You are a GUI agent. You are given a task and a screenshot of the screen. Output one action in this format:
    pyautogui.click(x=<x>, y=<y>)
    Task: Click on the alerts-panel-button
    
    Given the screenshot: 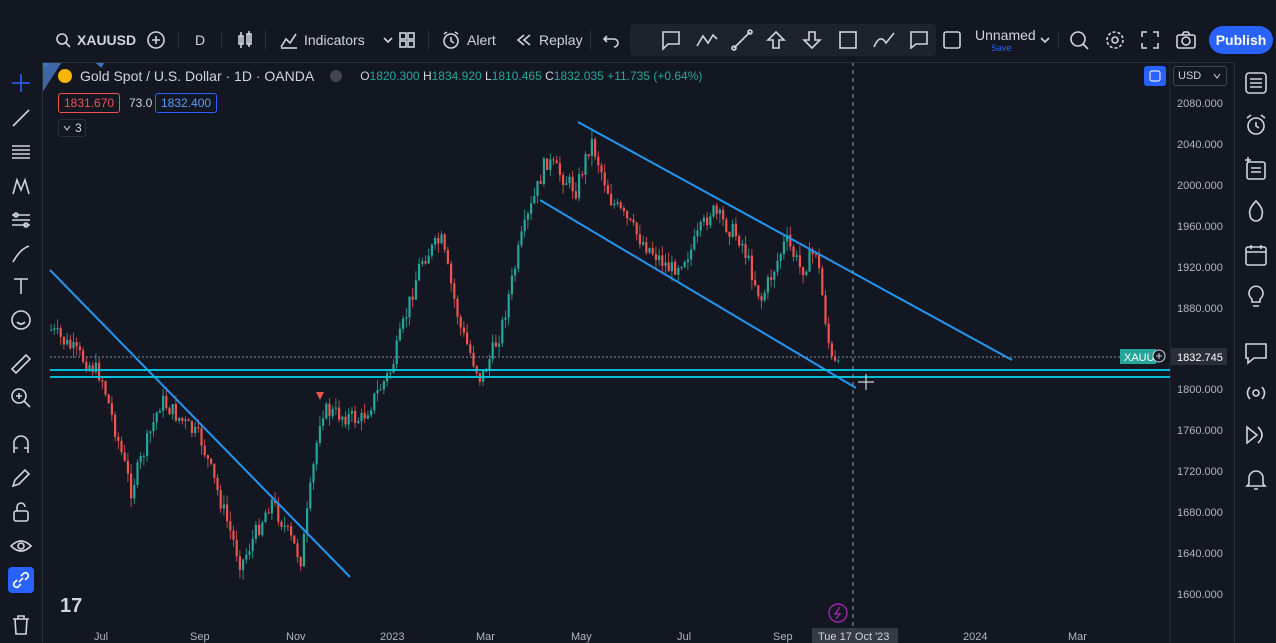 What is the action you would take?
    pyautogui.click(x=1256, y=125)
    